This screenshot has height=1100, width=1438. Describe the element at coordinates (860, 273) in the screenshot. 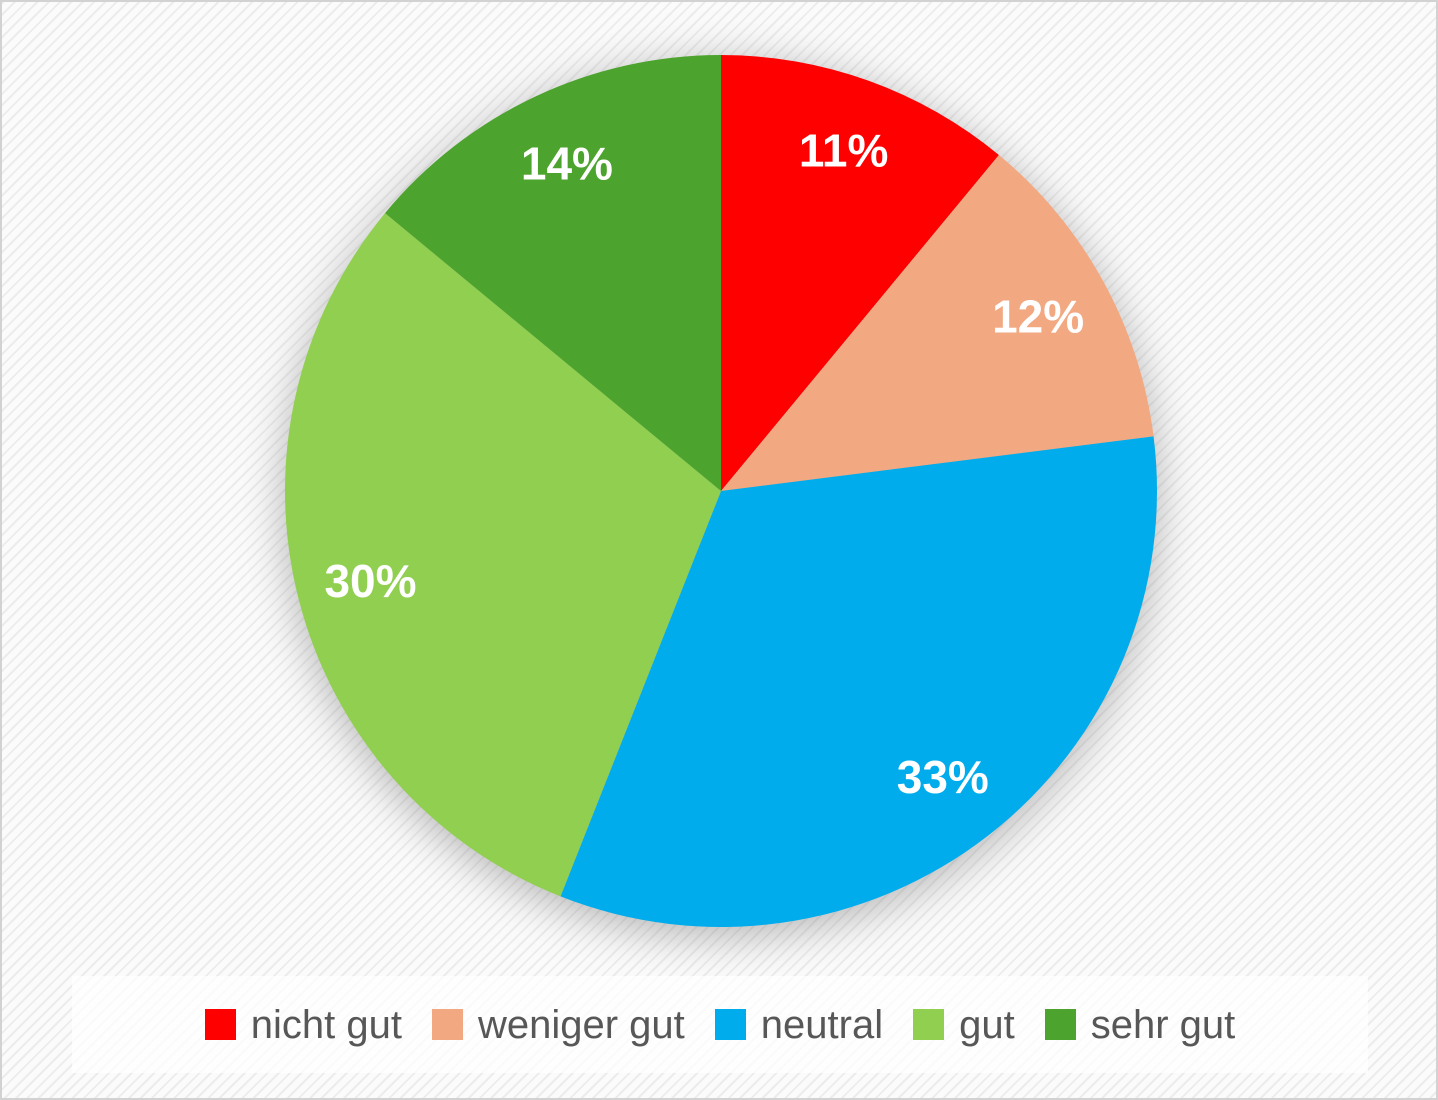

I see `pie-slice-nicht-gut` at that location.